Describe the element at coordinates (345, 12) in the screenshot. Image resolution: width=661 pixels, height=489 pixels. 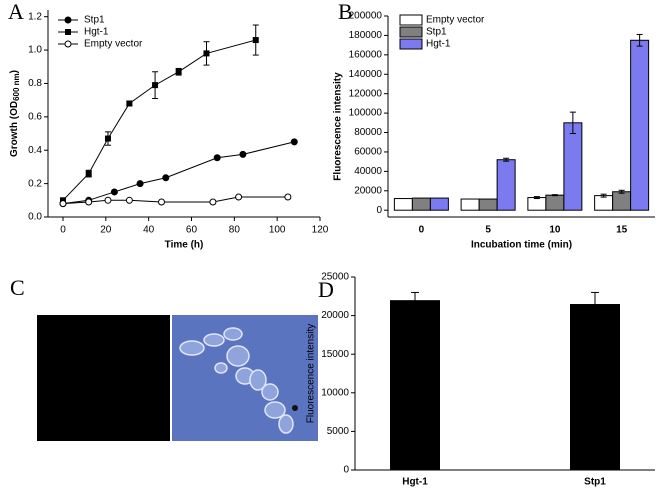
I see `panel-label: B` at that location.